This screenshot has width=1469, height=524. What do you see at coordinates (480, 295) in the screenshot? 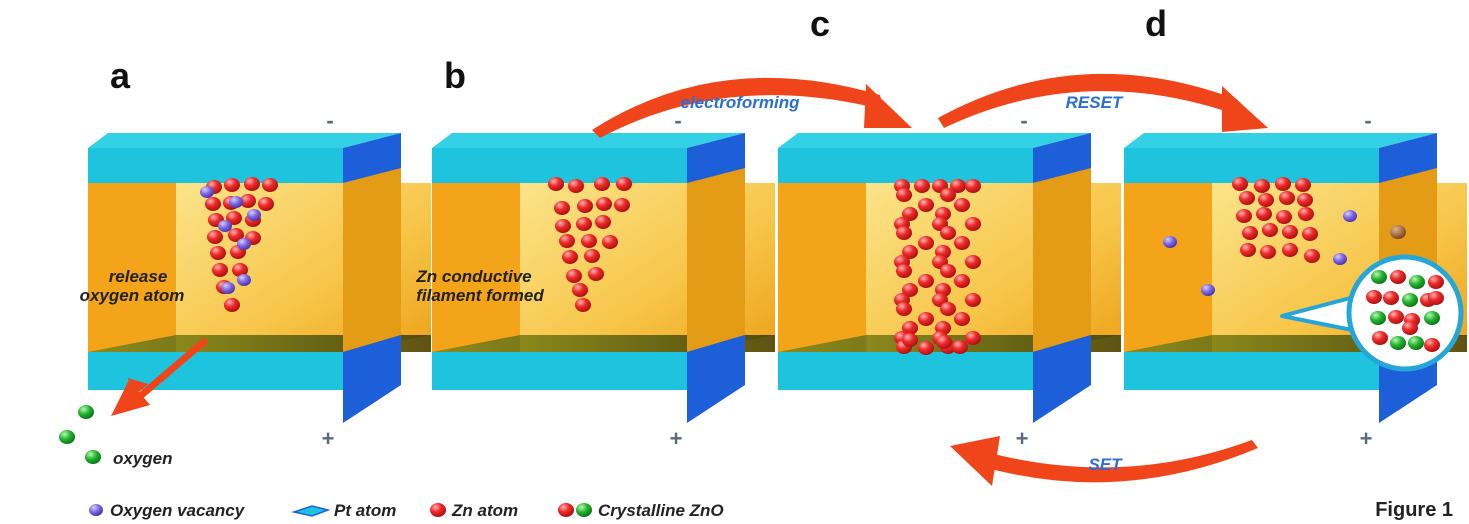
I see `annotation-filament-formed: filament formed` at bounding box center [480, 295].